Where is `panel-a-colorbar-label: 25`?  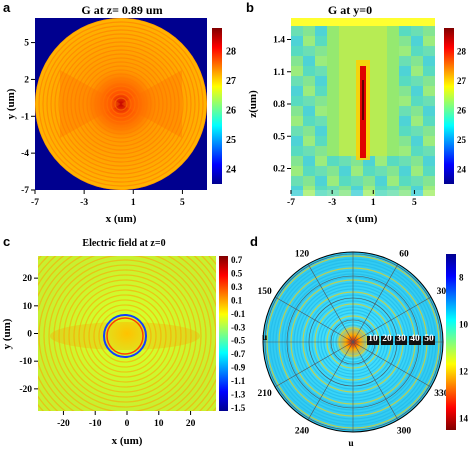 panel-a-colorbar-label: 25 is located at coordinates (231, 140).